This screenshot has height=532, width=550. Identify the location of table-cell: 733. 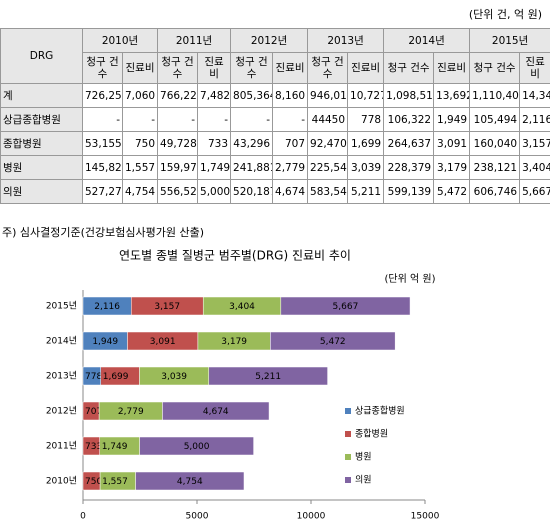
(214, 143).